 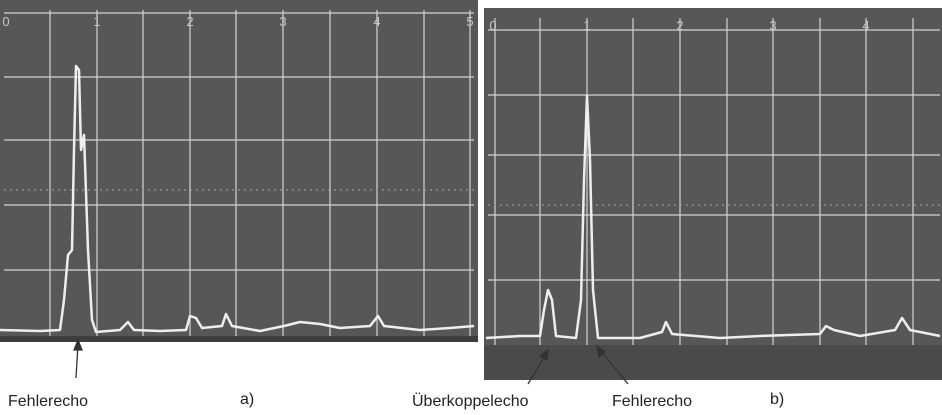 I want to click on arrow-label: Überkoppelecho, so click(x=470, y=401).